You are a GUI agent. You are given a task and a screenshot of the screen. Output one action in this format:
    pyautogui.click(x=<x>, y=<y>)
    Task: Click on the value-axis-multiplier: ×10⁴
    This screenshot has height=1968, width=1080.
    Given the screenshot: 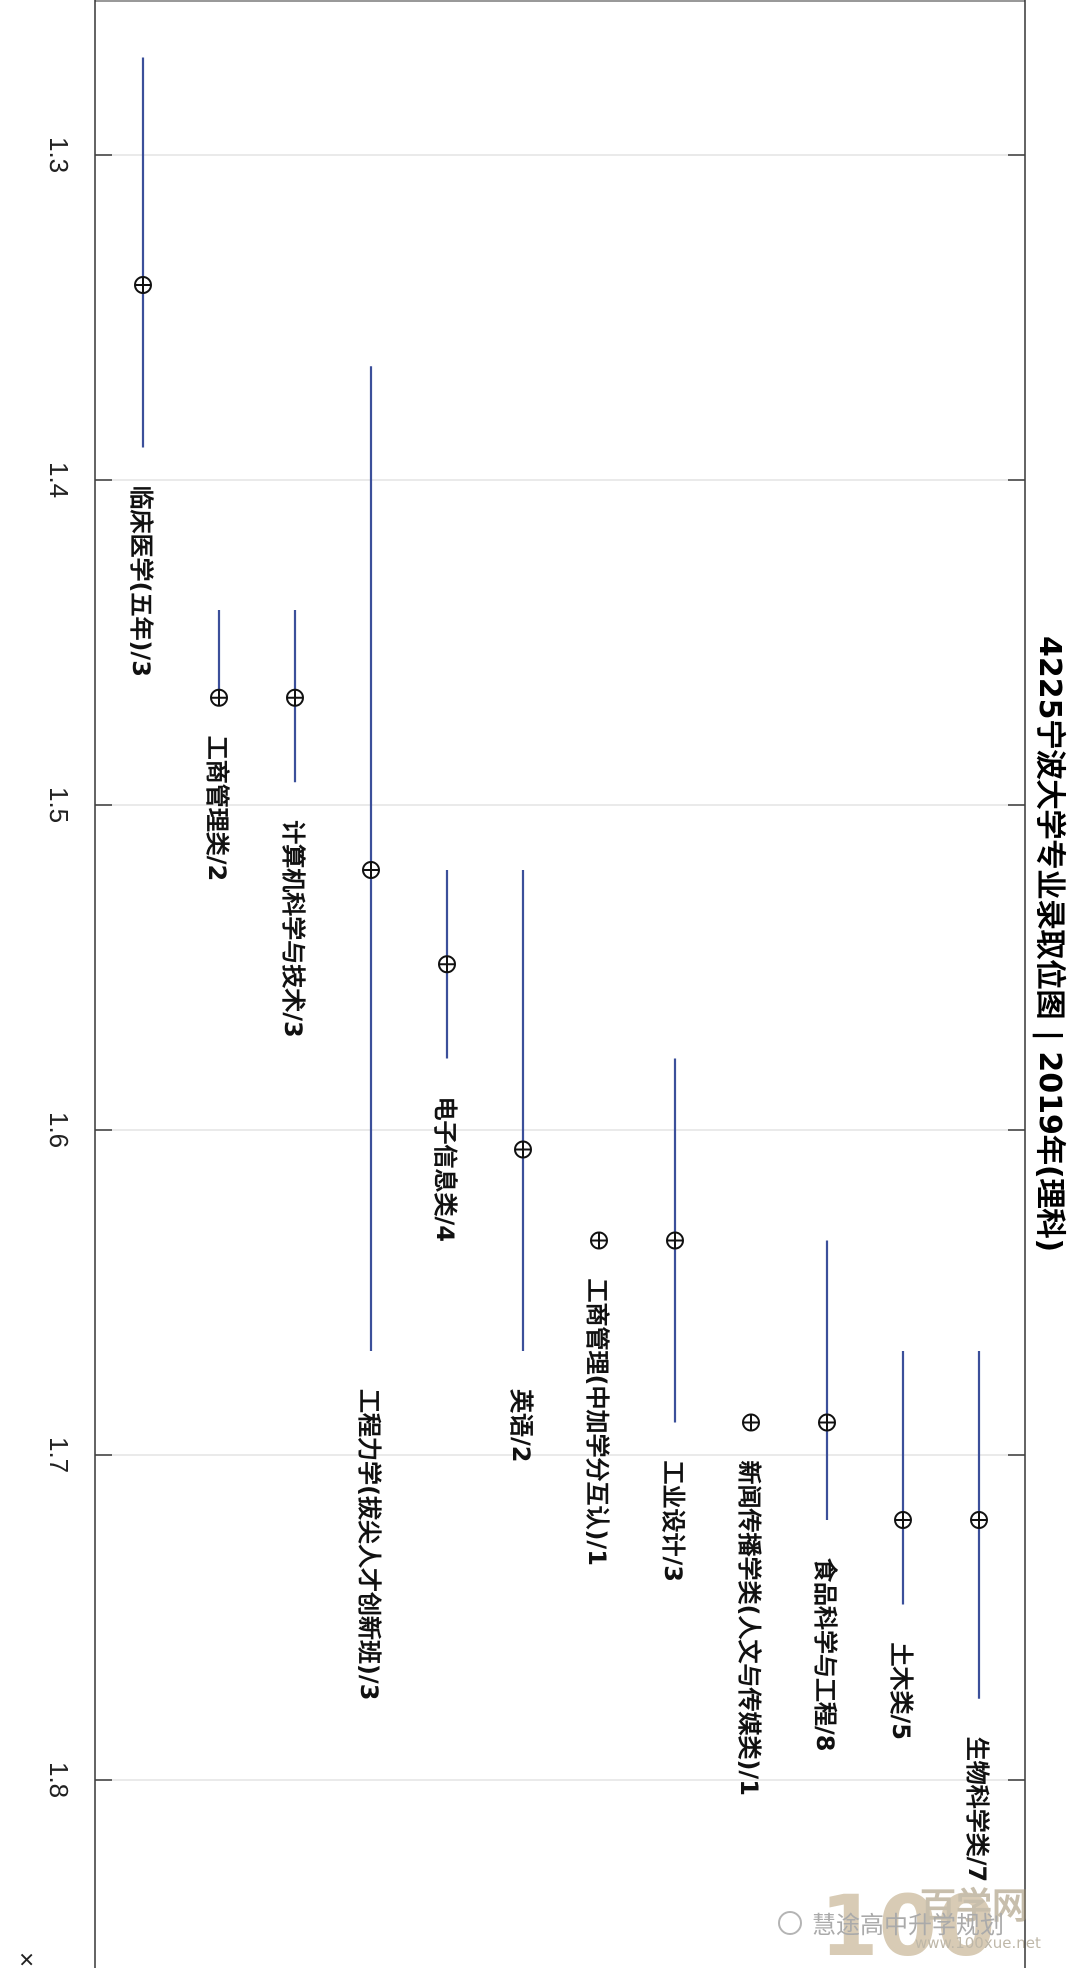 What is the action you would take?
    pyautogui.click(x=27, y=1960)
    